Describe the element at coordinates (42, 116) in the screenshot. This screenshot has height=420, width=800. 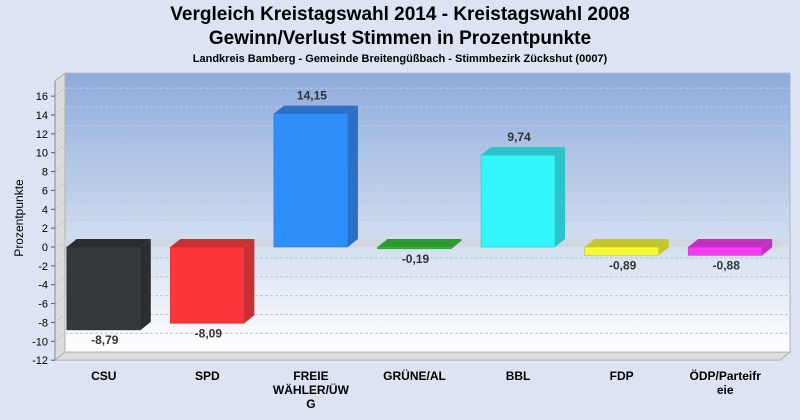
I see `y-tick-label: 14` at that location.